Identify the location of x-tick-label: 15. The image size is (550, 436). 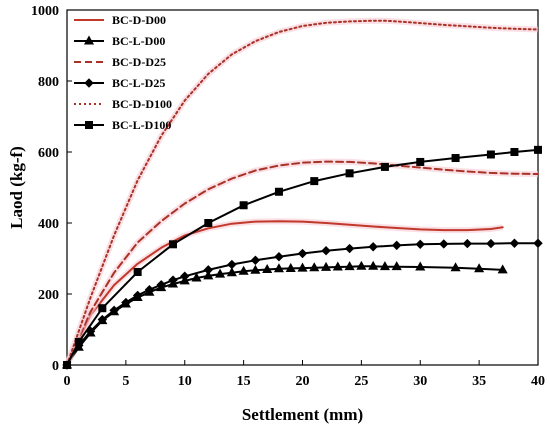
(244, 381).